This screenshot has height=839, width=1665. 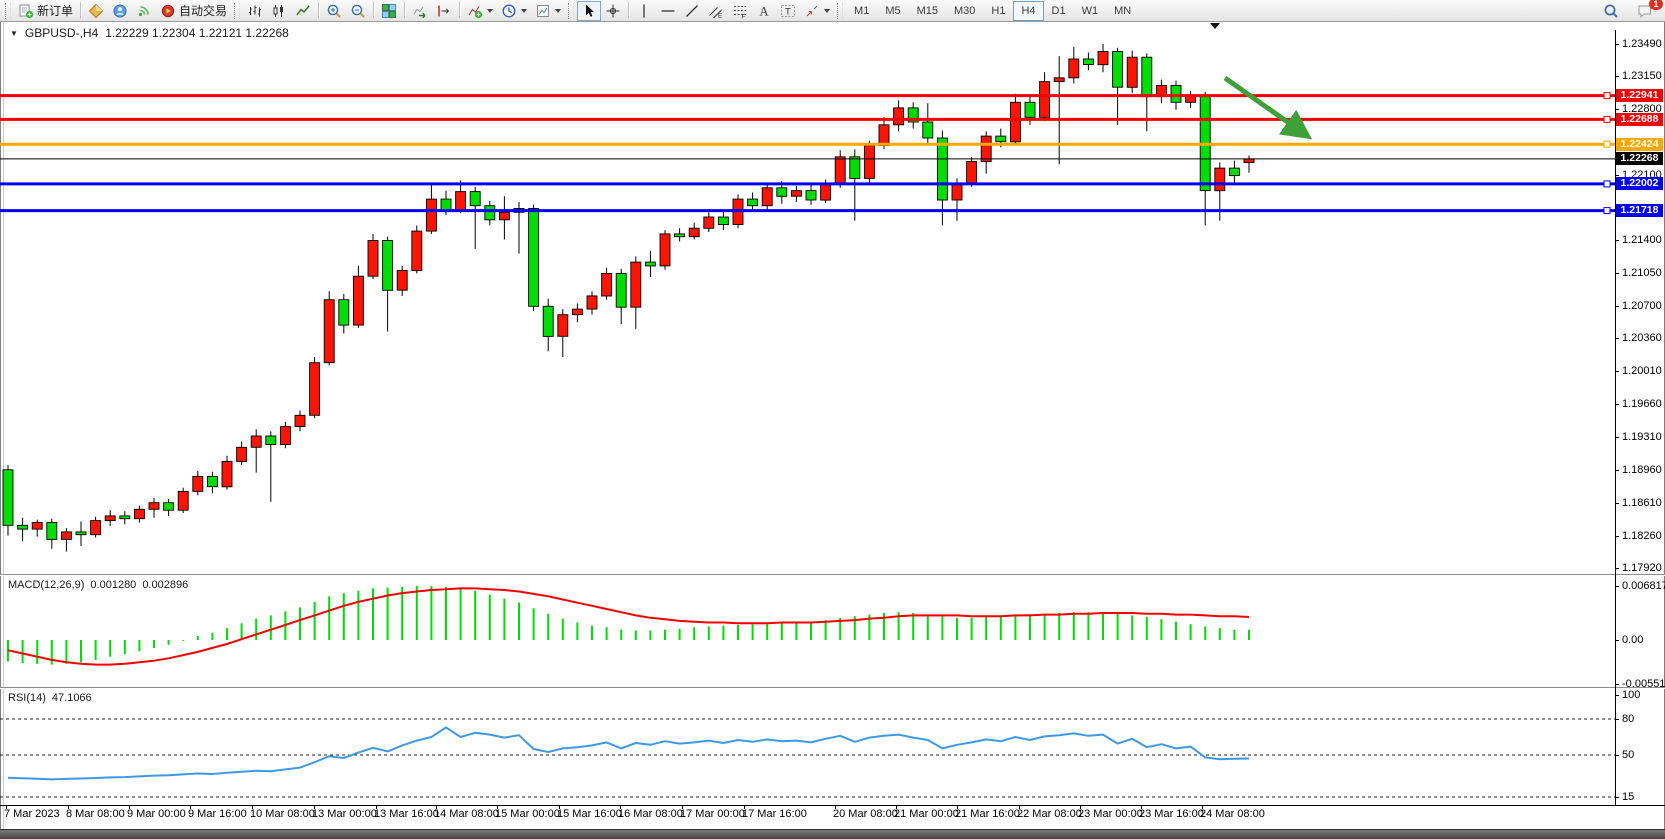 I want to click on timeframe-m30-button: M30, so click(x=965, y=10).